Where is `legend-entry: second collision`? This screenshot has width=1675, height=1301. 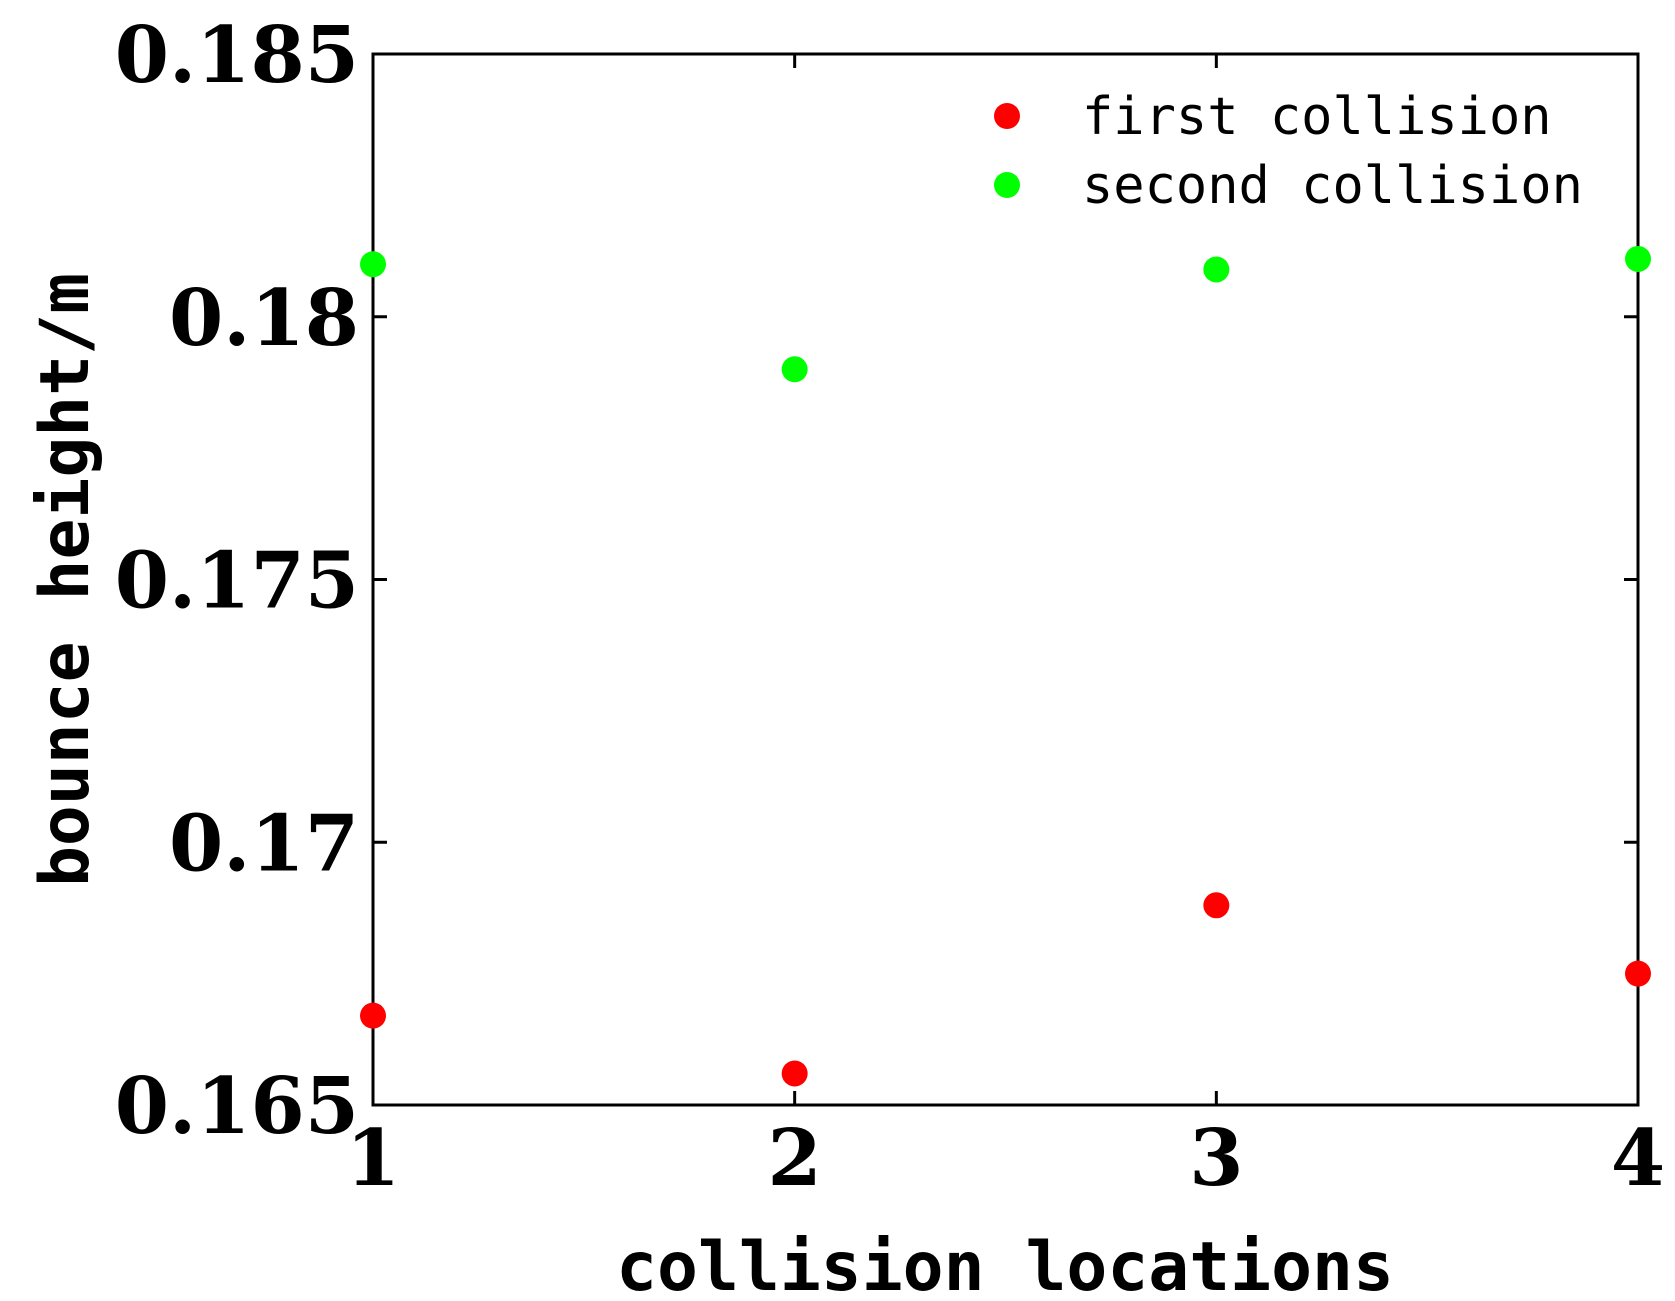
legend-entry: second collision is located at coordinates (1332, 186).